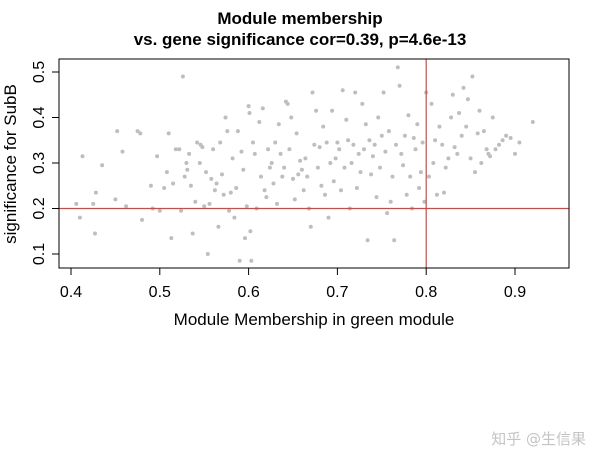  What do you see at coordinates (538, 439) in the screenshot?
I see `watermark: 知乎 @生信果` at bounding box center [538, 439].